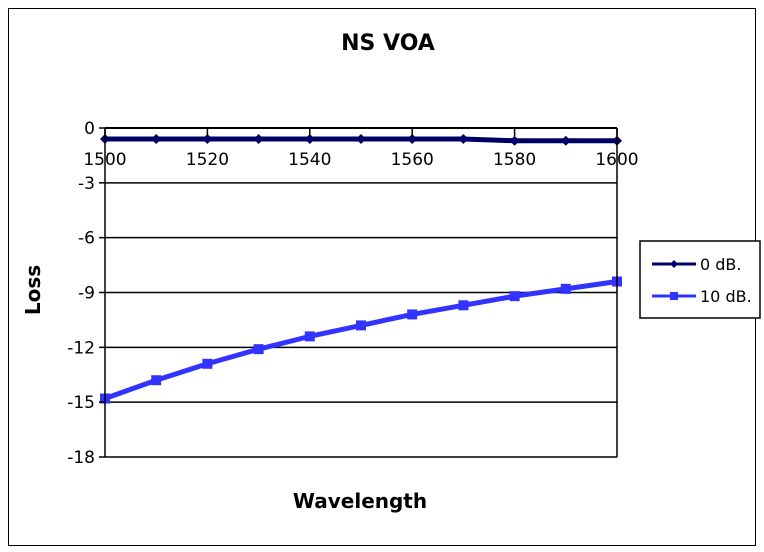  I want to click on x-tick-label-2: 1540, so click(309, 160).